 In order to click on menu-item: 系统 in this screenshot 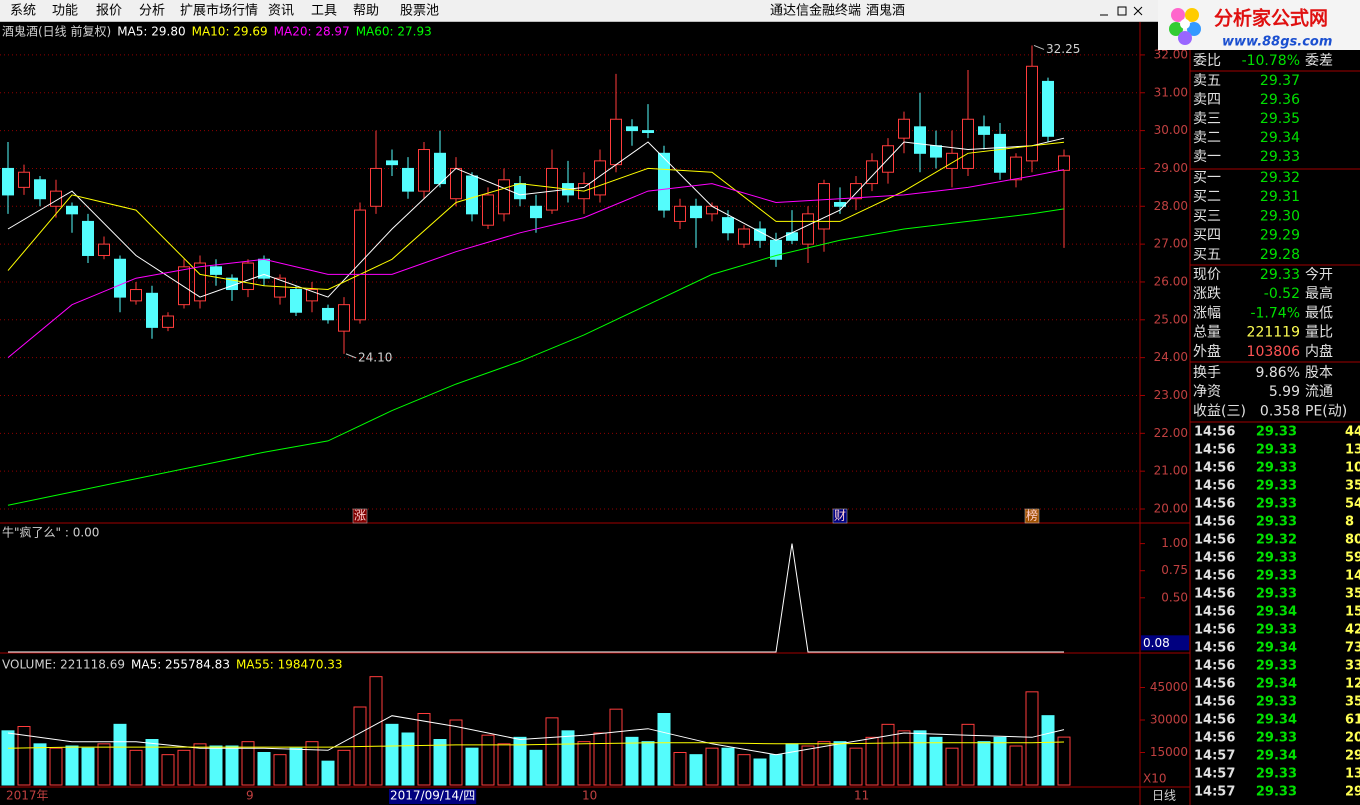, I will do `click(23, 11)`.